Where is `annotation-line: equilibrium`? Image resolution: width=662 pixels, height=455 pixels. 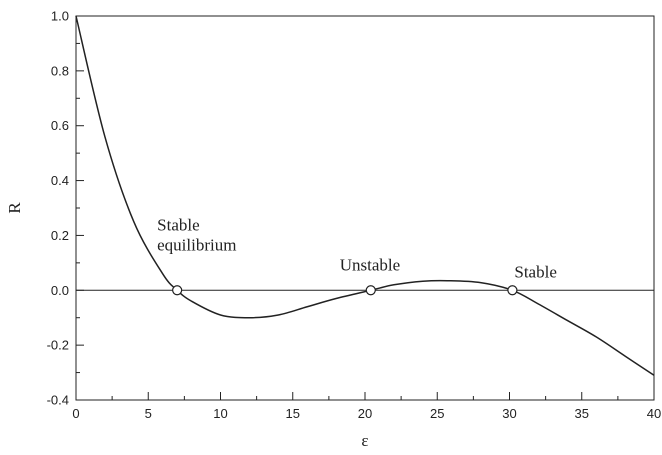 annotation-line: equilibrium is located at coordinates (196, 244).